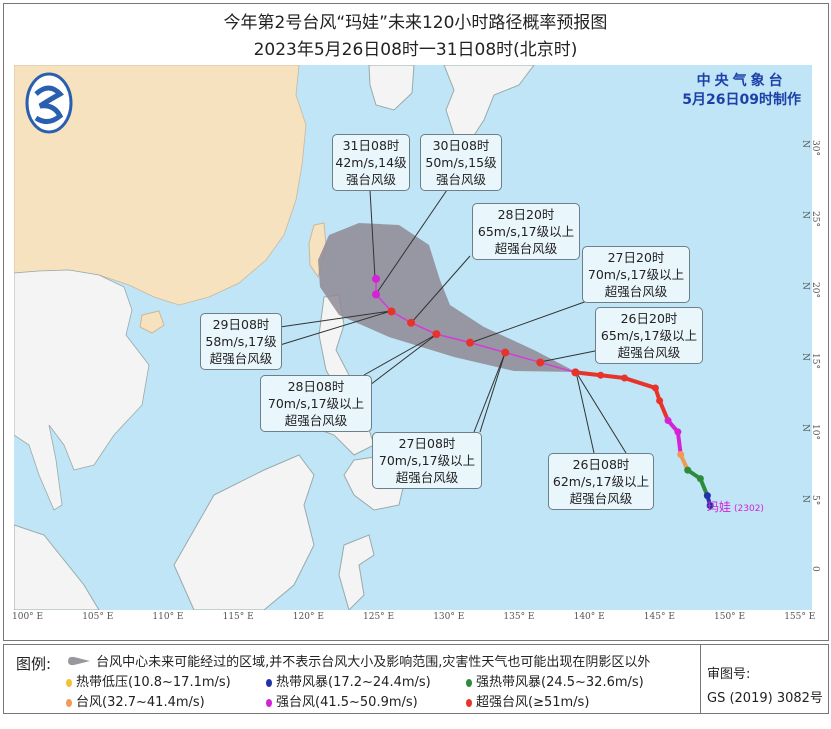  What do you see at coordinates (601, 481) in the screenshot?
I see `forecast-label-26-08: 26日08时 62m/s,17级以上 超强台风级` at bounding box center [601, 481].